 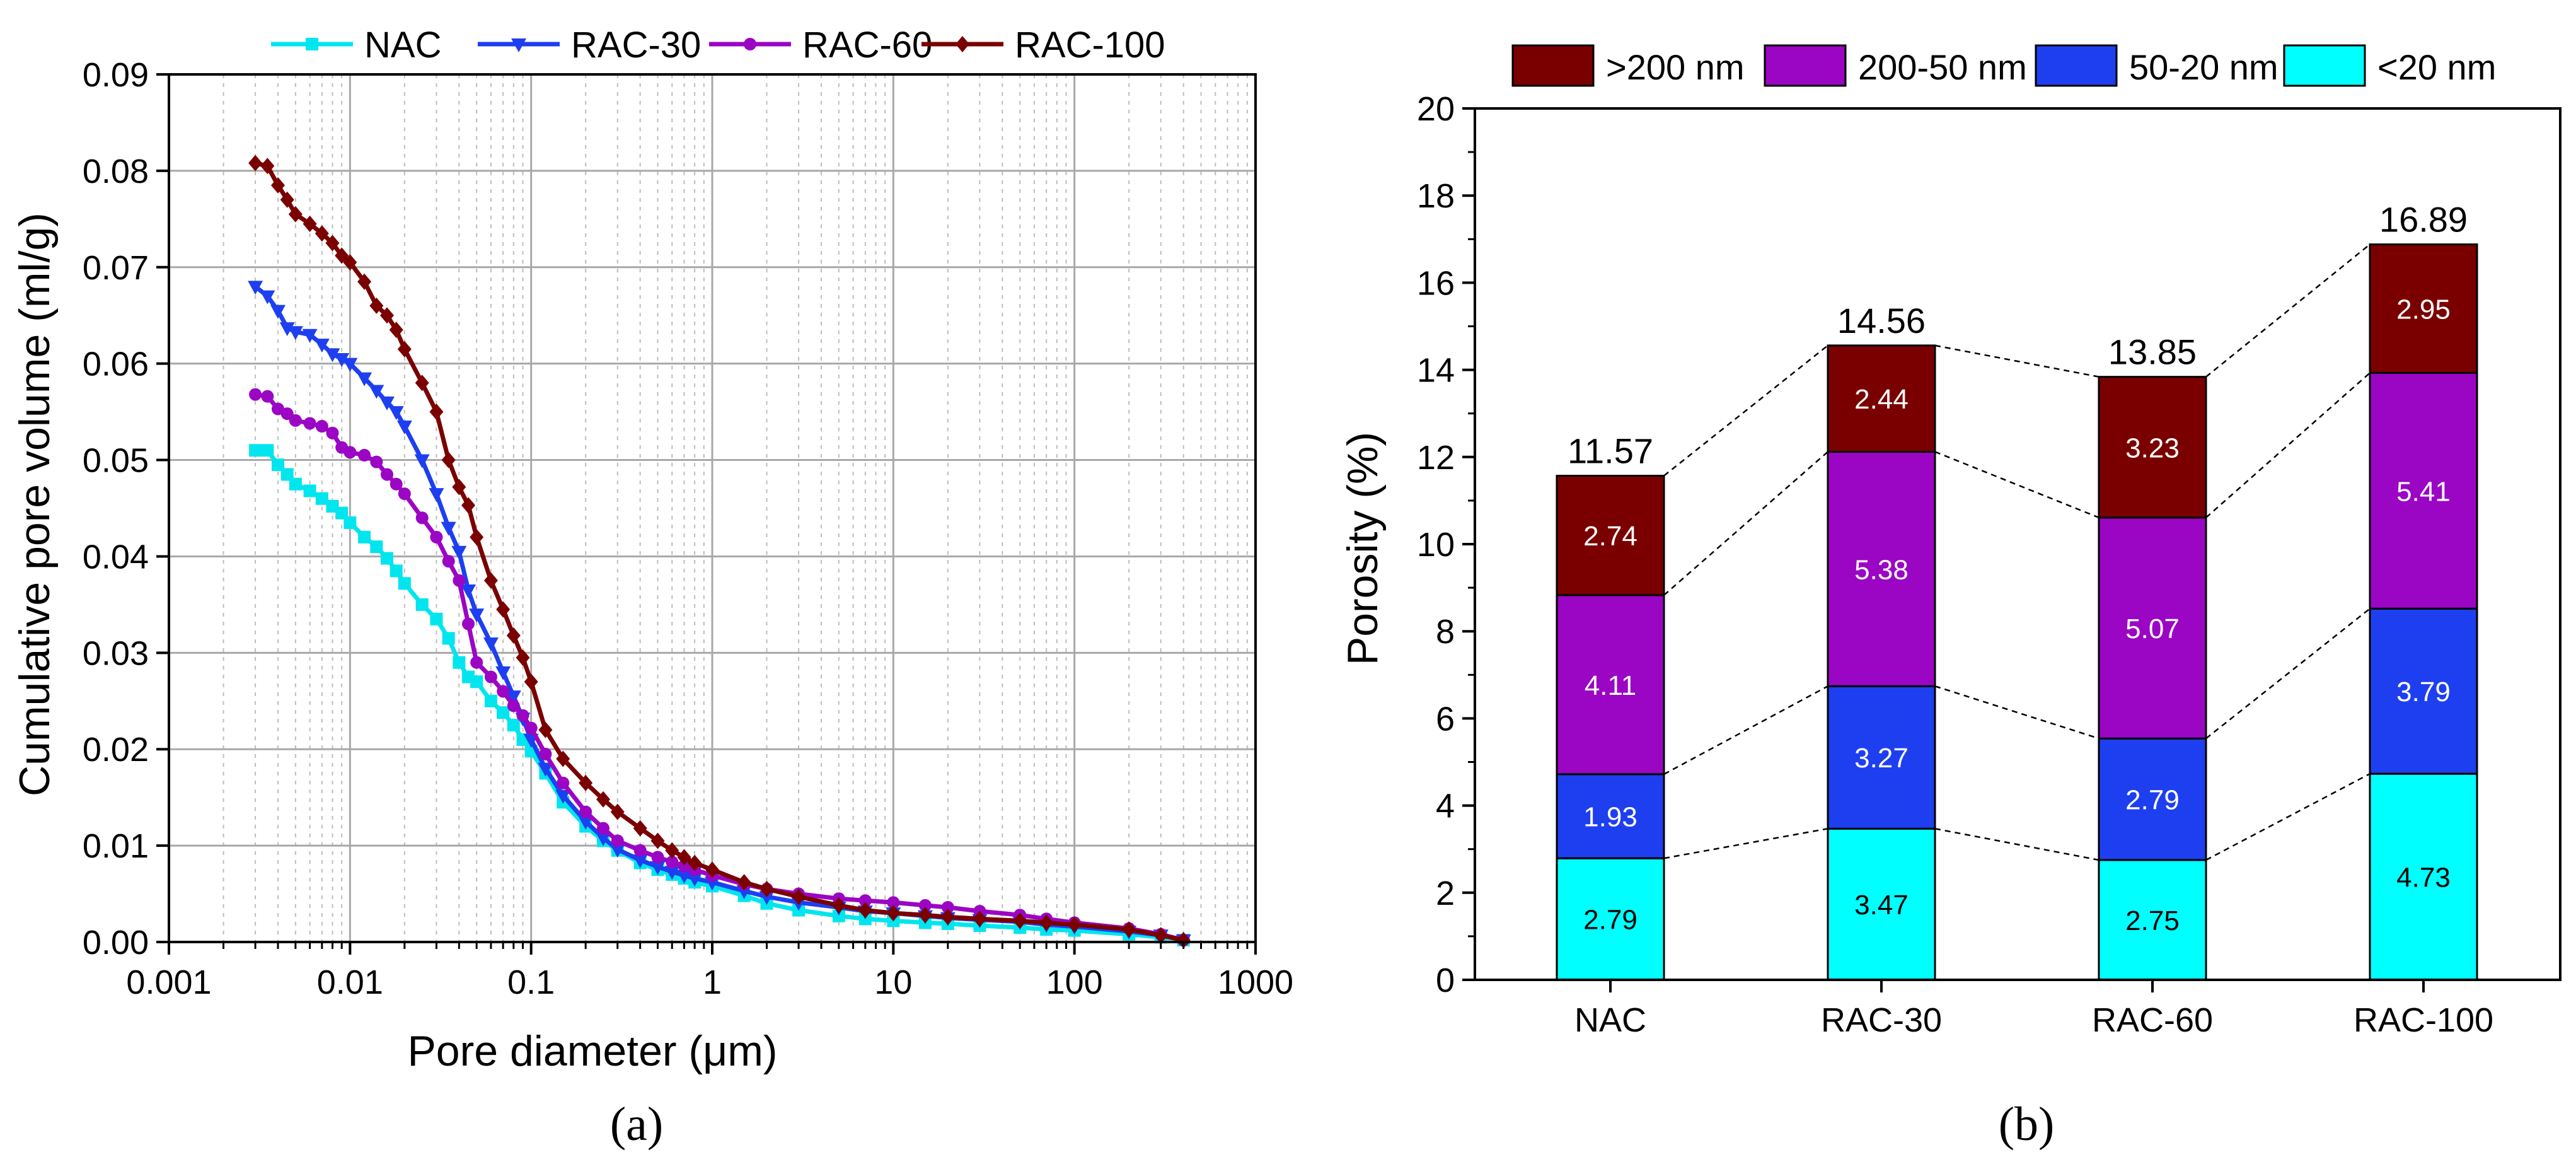 I want to click on legend-swatch, so click(x=2077, y=65).